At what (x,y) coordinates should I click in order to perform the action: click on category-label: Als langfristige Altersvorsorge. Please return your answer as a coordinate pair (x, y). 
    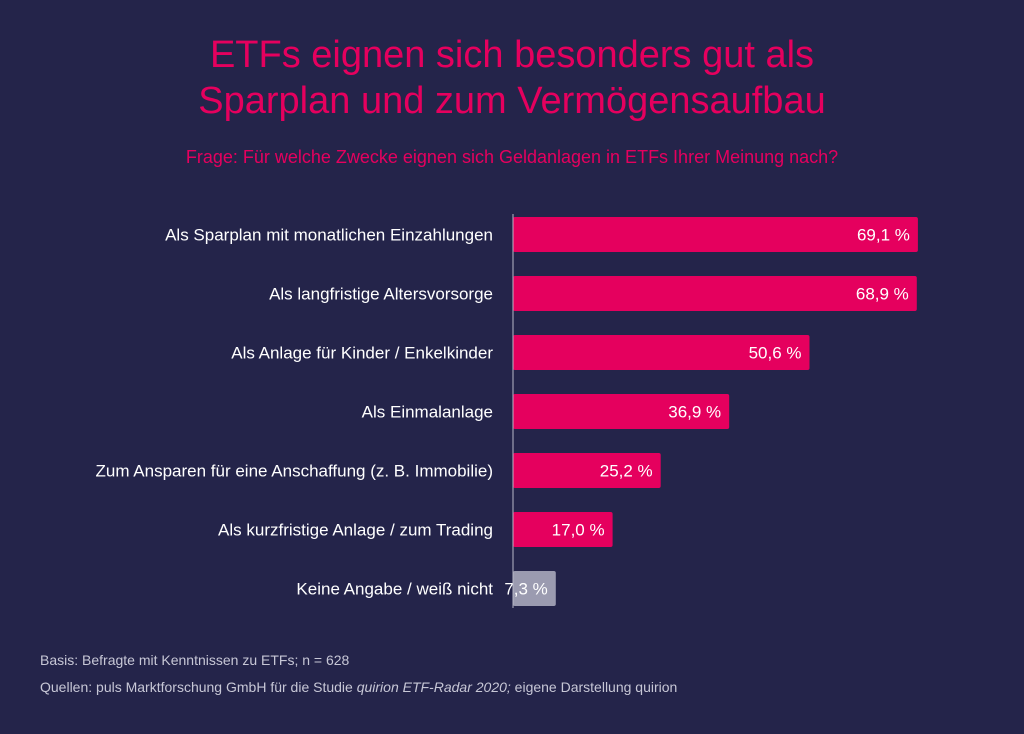
    Looking at the image, I should click on (381, 294).